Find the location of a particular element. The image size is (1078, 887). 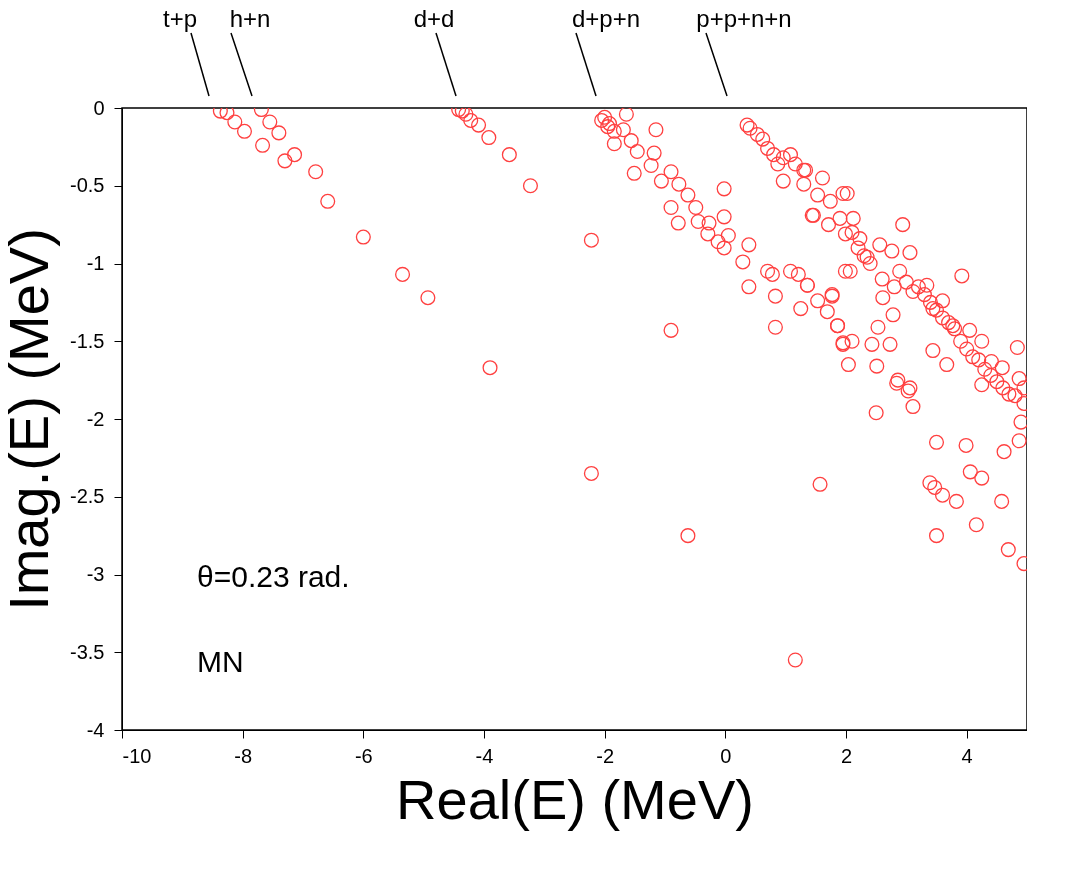

y-tick-label: -3 is located at coordinates (95, 574).